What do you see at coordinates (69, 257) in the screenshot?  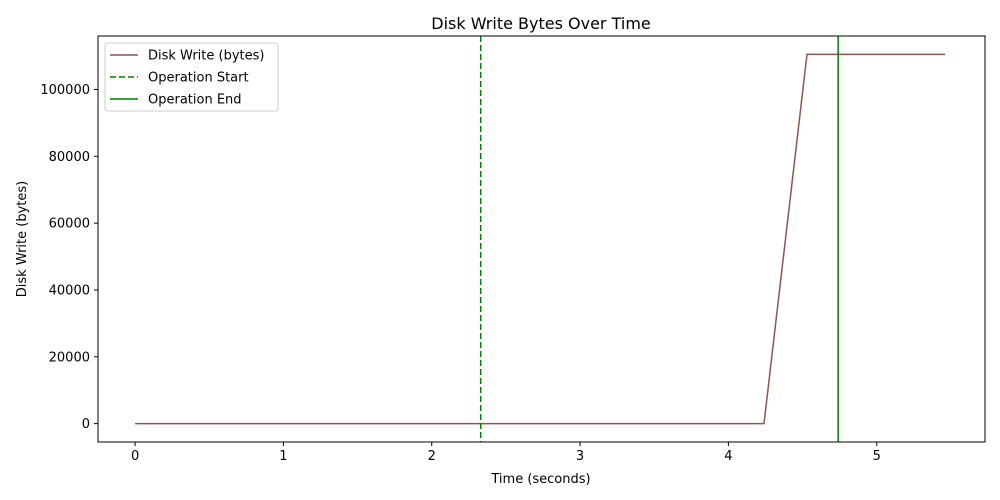 I see `y-axis: 0 20000 40000 60000 80000 100000` at bounding box center [69, 257].